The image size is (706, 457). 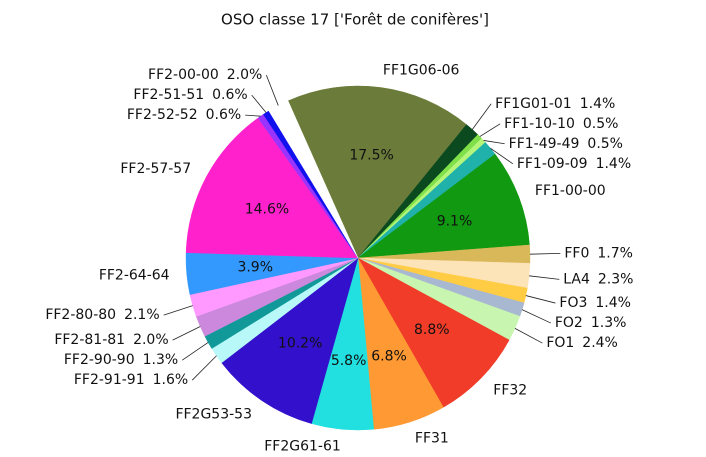 What do you see at coordinates (600, 343) in the screenshot?
I see `pct-label: 2.4%` at bounding box center [600, 343].